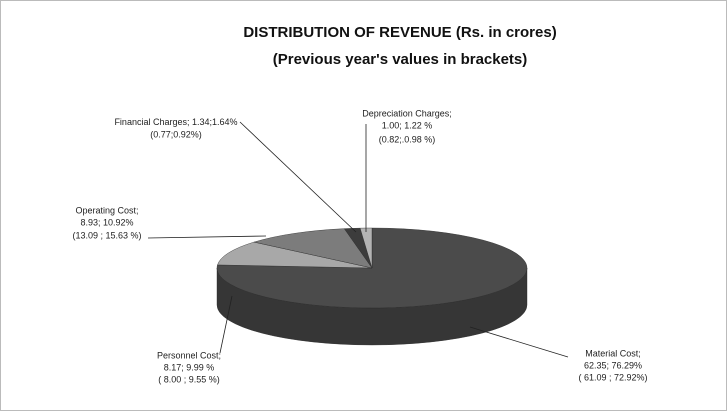  Describe the element at coordinates (215, 122) in the screenshot. I see `value-label: 1.34;1.64%` at that location.